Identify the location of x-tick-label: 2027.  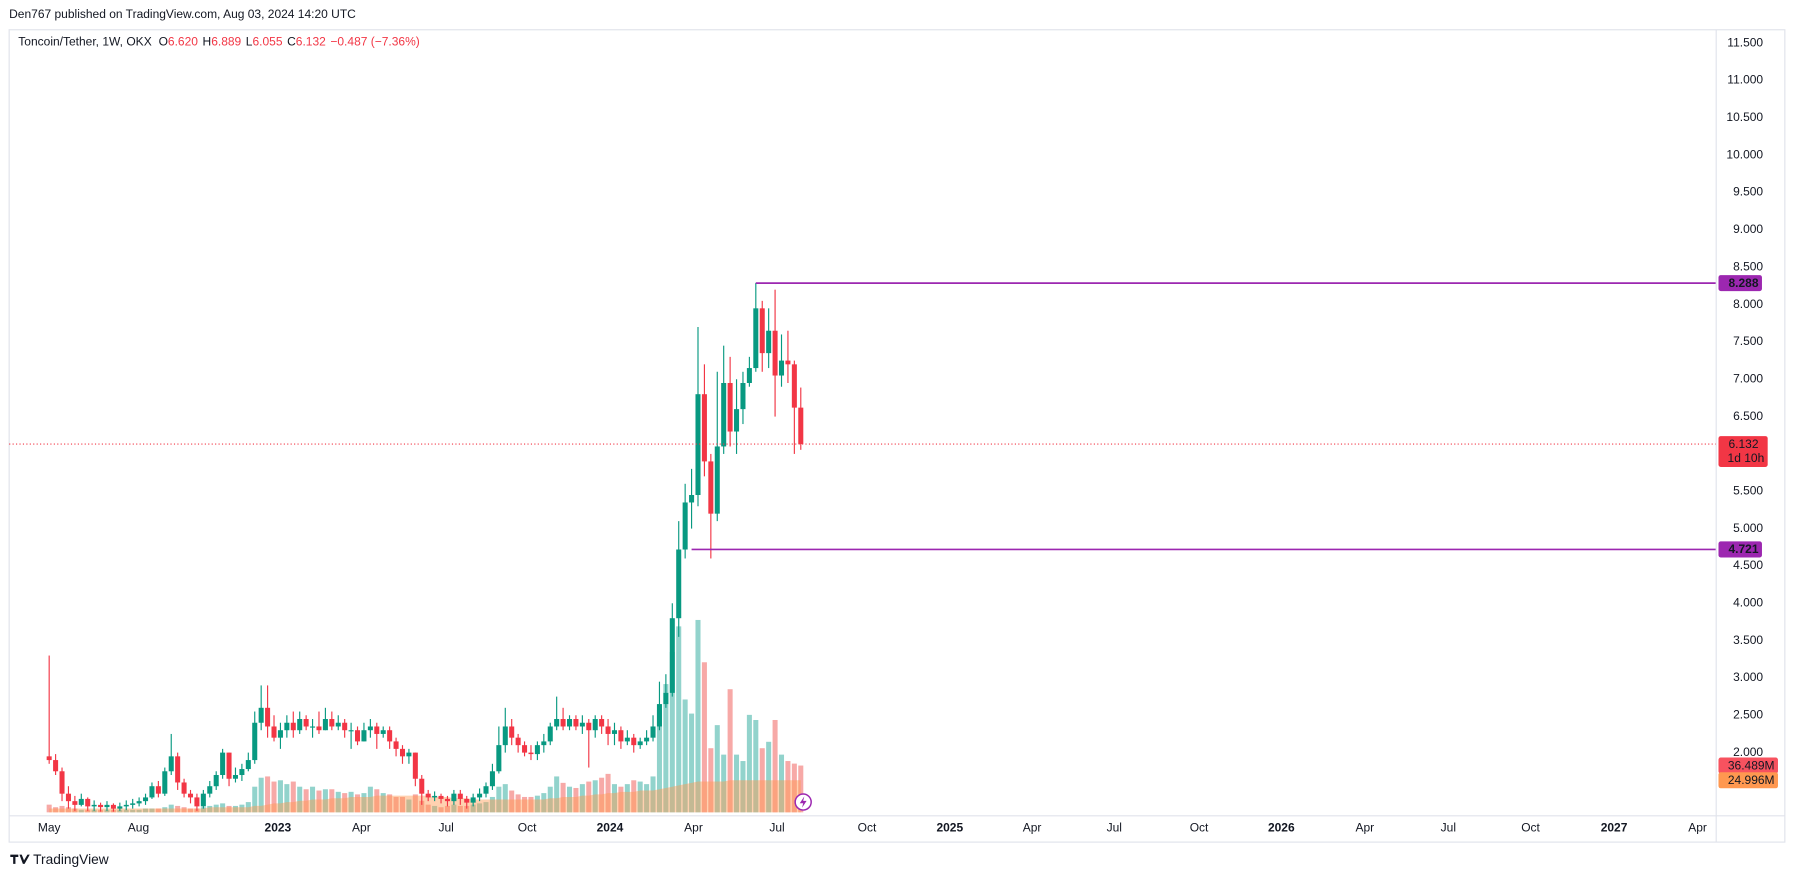
(1614, 828).